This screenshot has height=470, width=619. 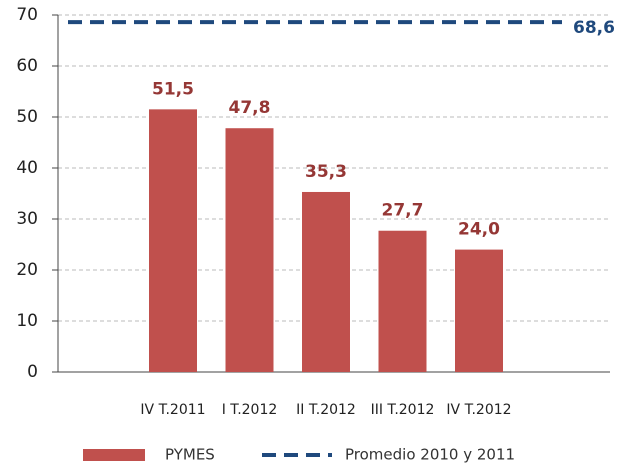 What do you see at coordinates (27, 15) in the screenshot?
I see `y-tick-label: 70` at bounding box center [27, 15].